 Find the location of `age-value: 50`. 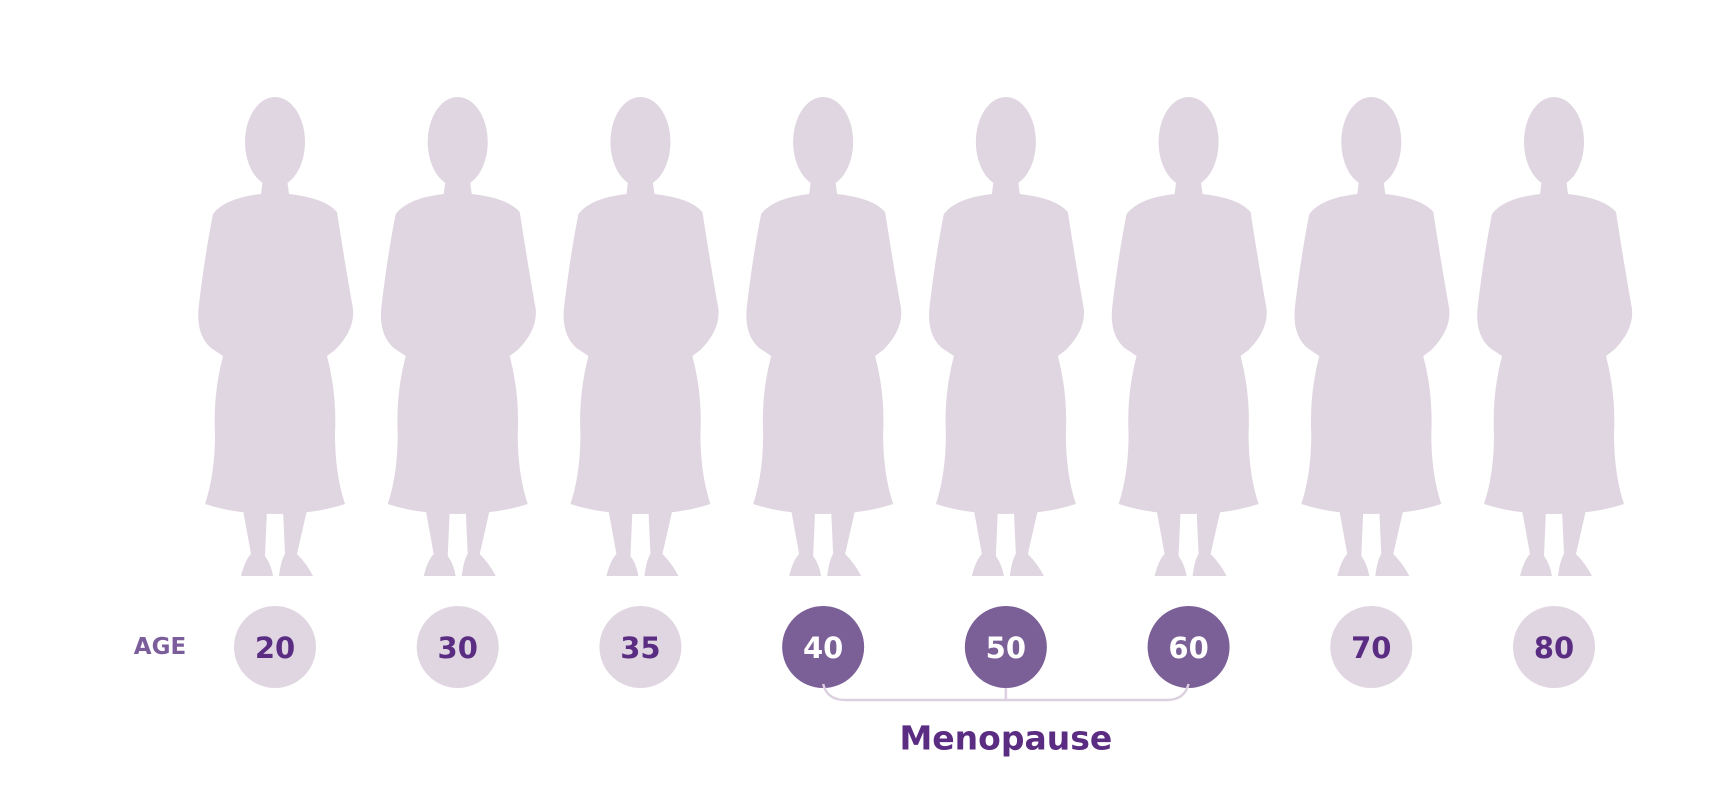

age-value: 50 is located at coordinates (1006, 648).